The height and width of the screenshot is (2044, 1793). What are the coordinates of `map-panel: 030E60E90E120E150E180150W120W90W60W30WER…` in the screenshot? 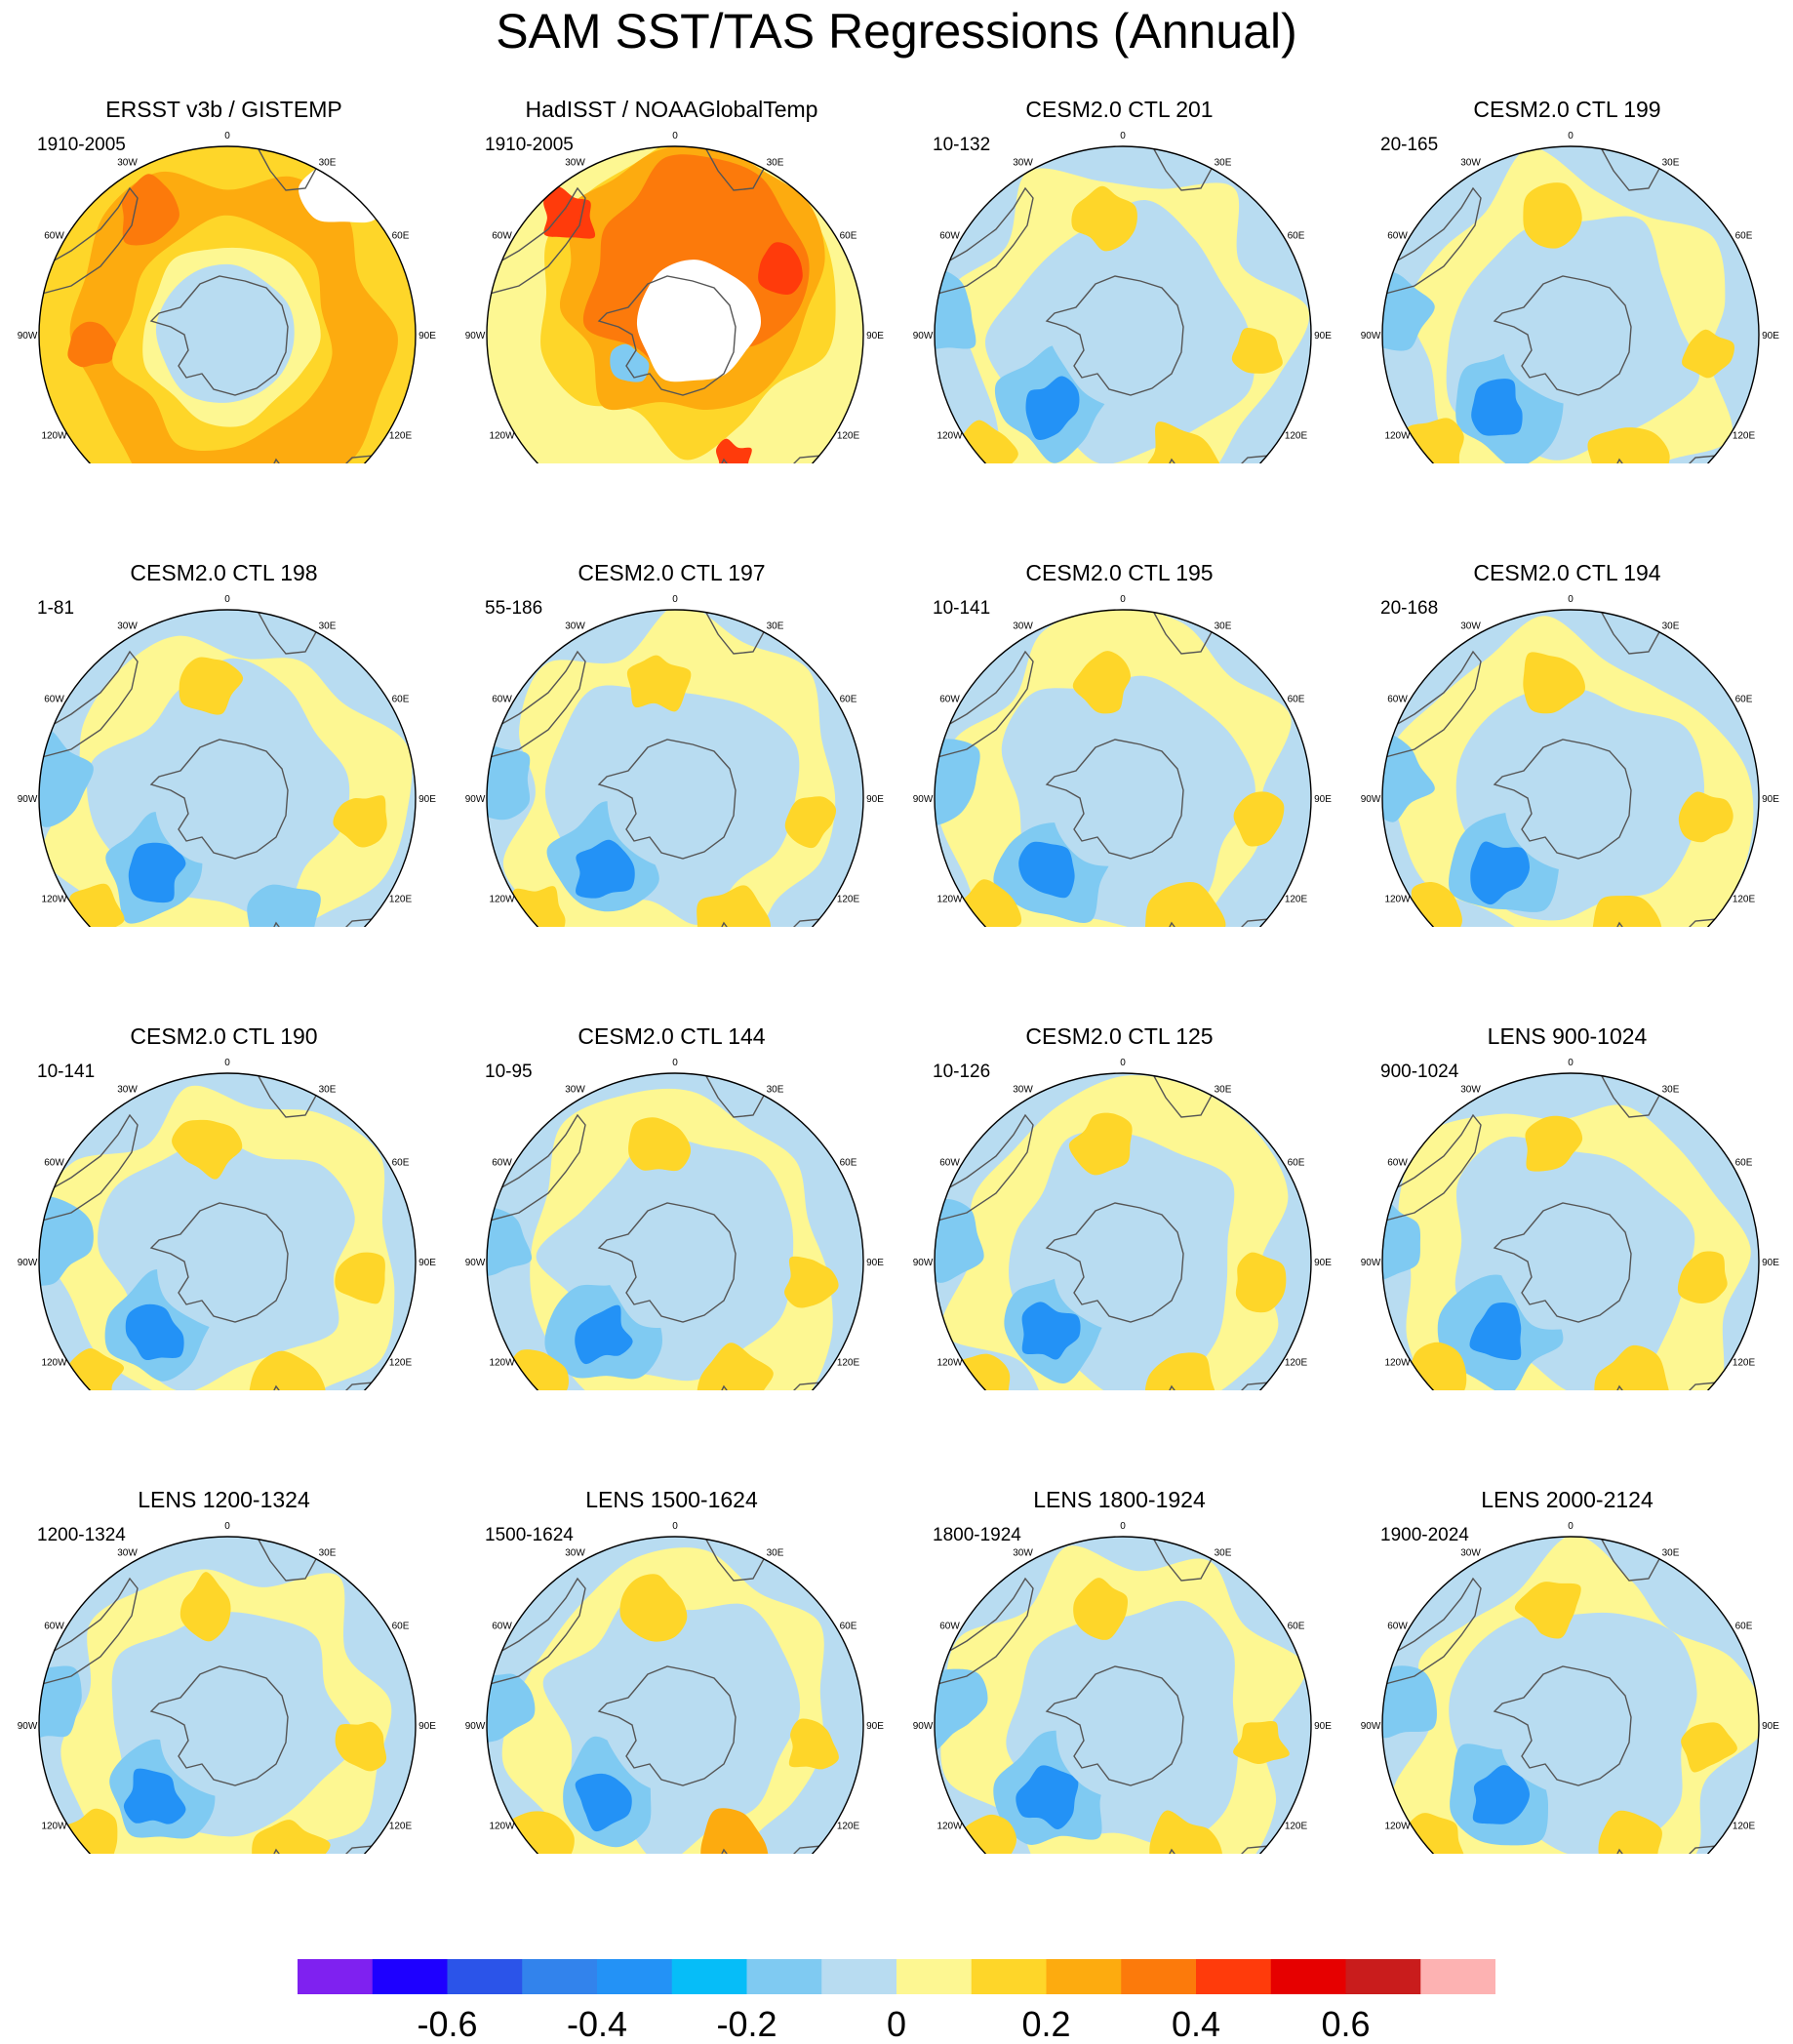 It's located at (224, 231).